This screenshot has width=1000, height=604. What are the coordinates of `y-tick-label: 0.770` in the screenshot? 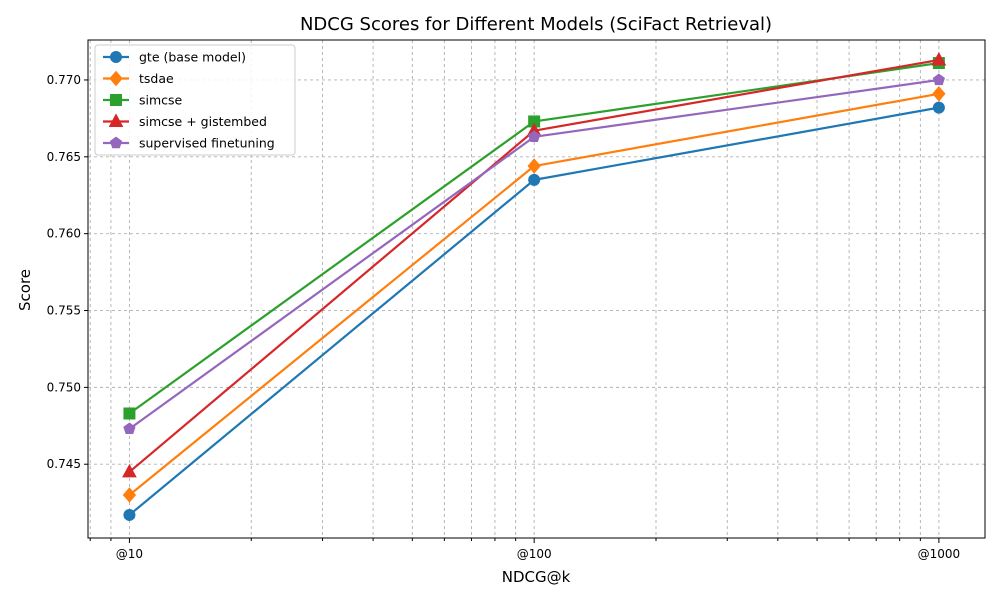 It's located at (64, 80).